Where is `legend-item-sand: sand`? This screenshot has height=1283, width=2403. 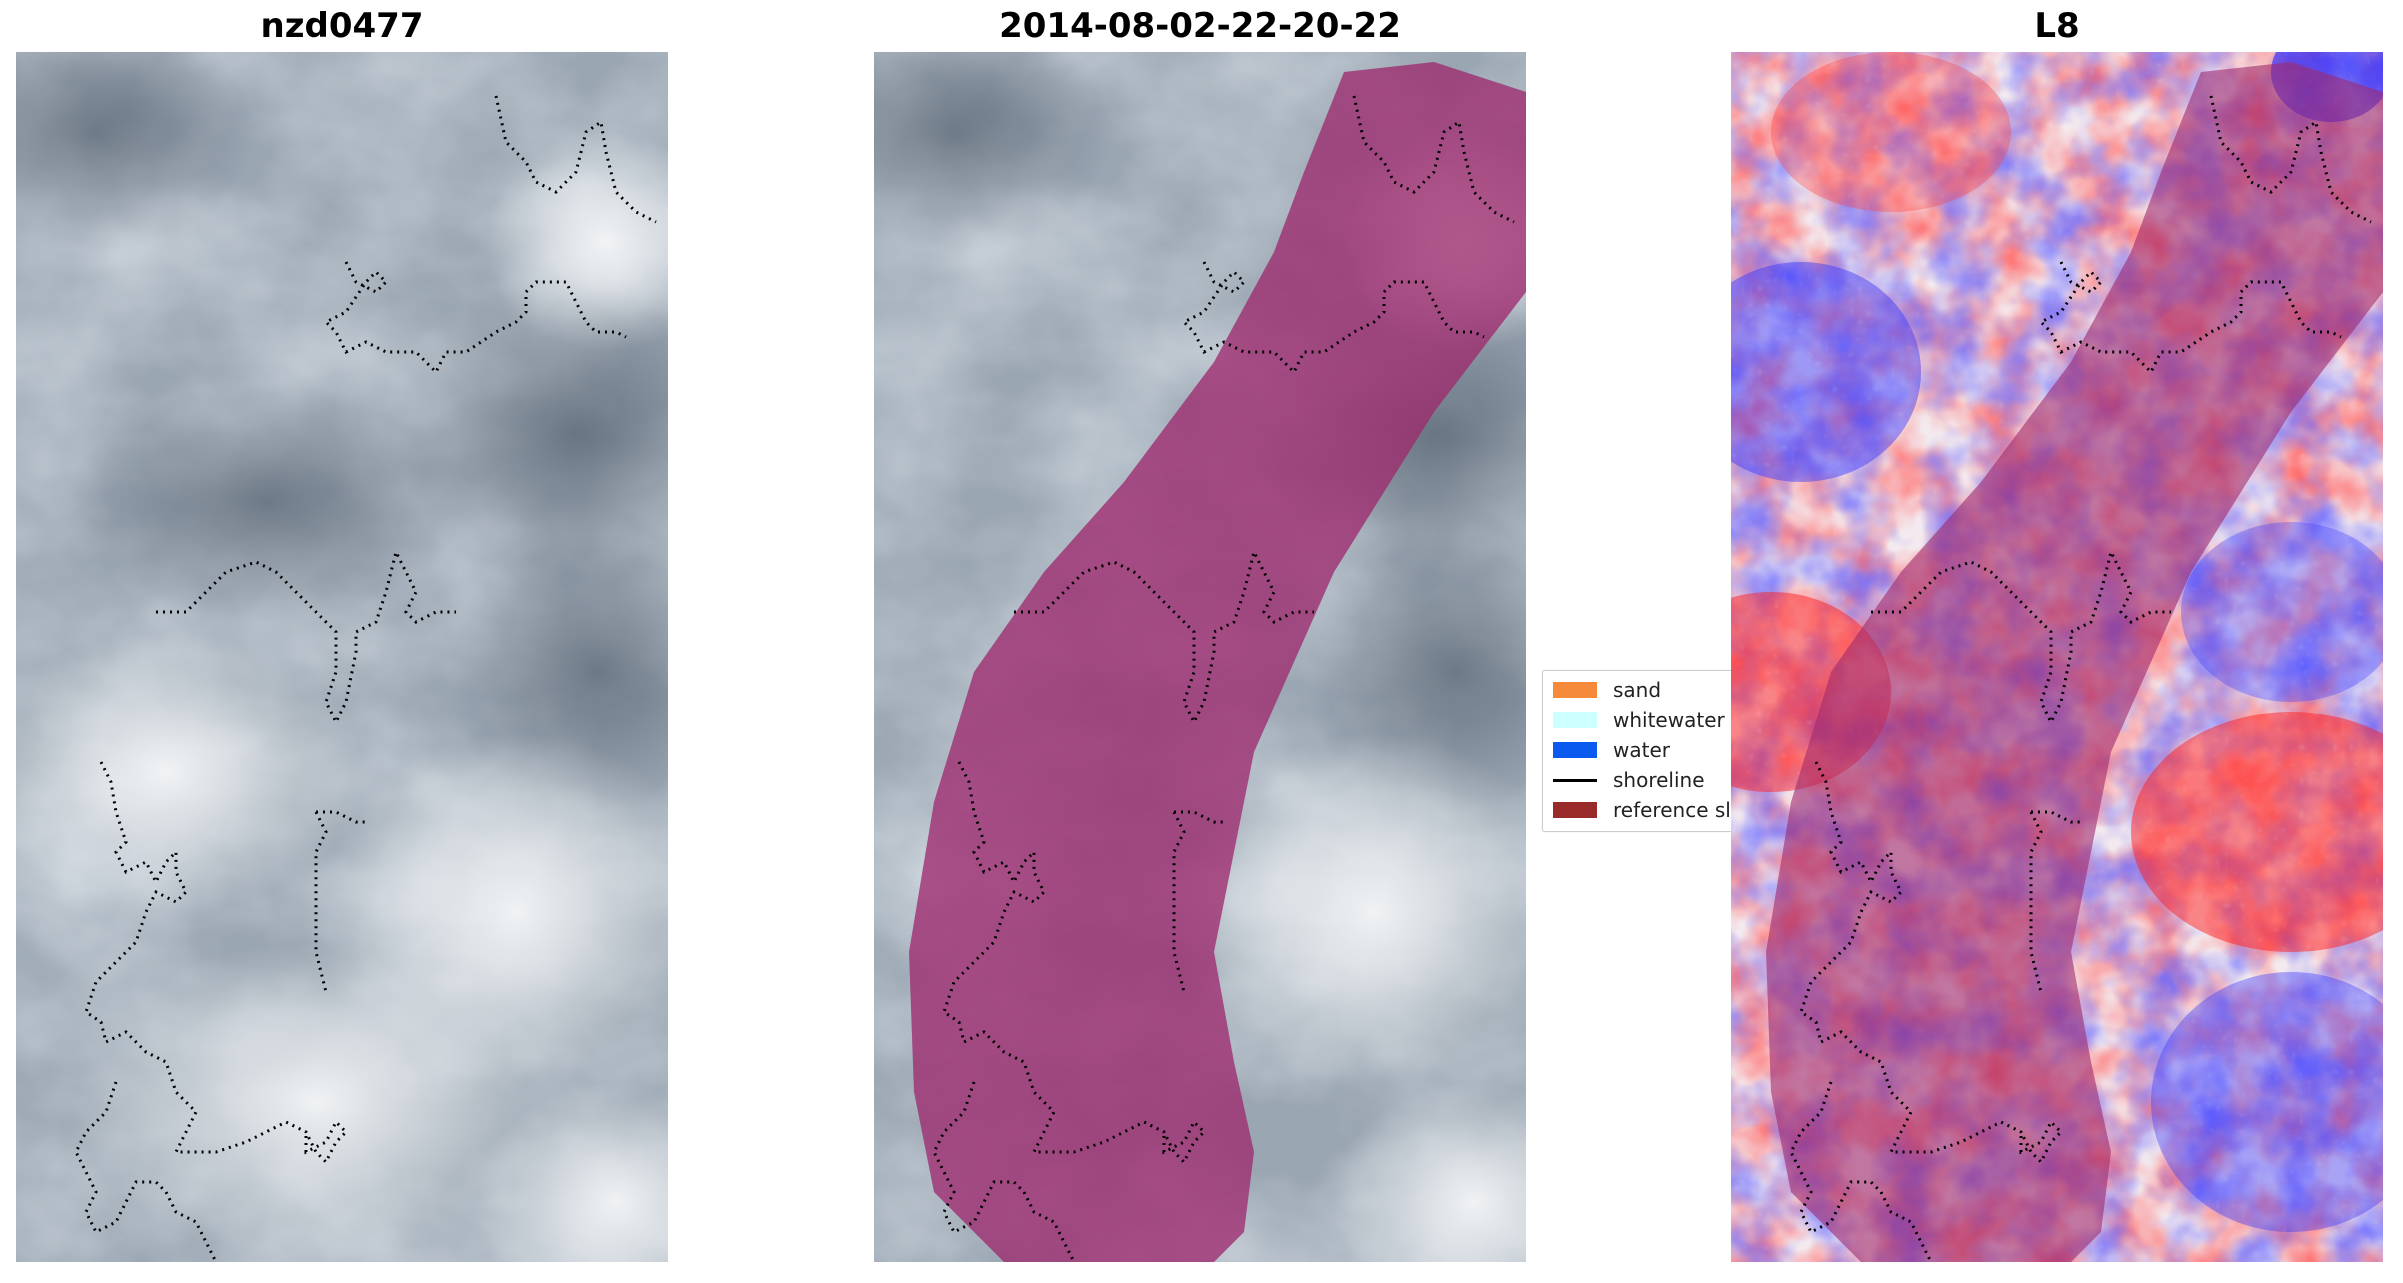
legend-item-sand: sand is located at coordinates (1607, 690).